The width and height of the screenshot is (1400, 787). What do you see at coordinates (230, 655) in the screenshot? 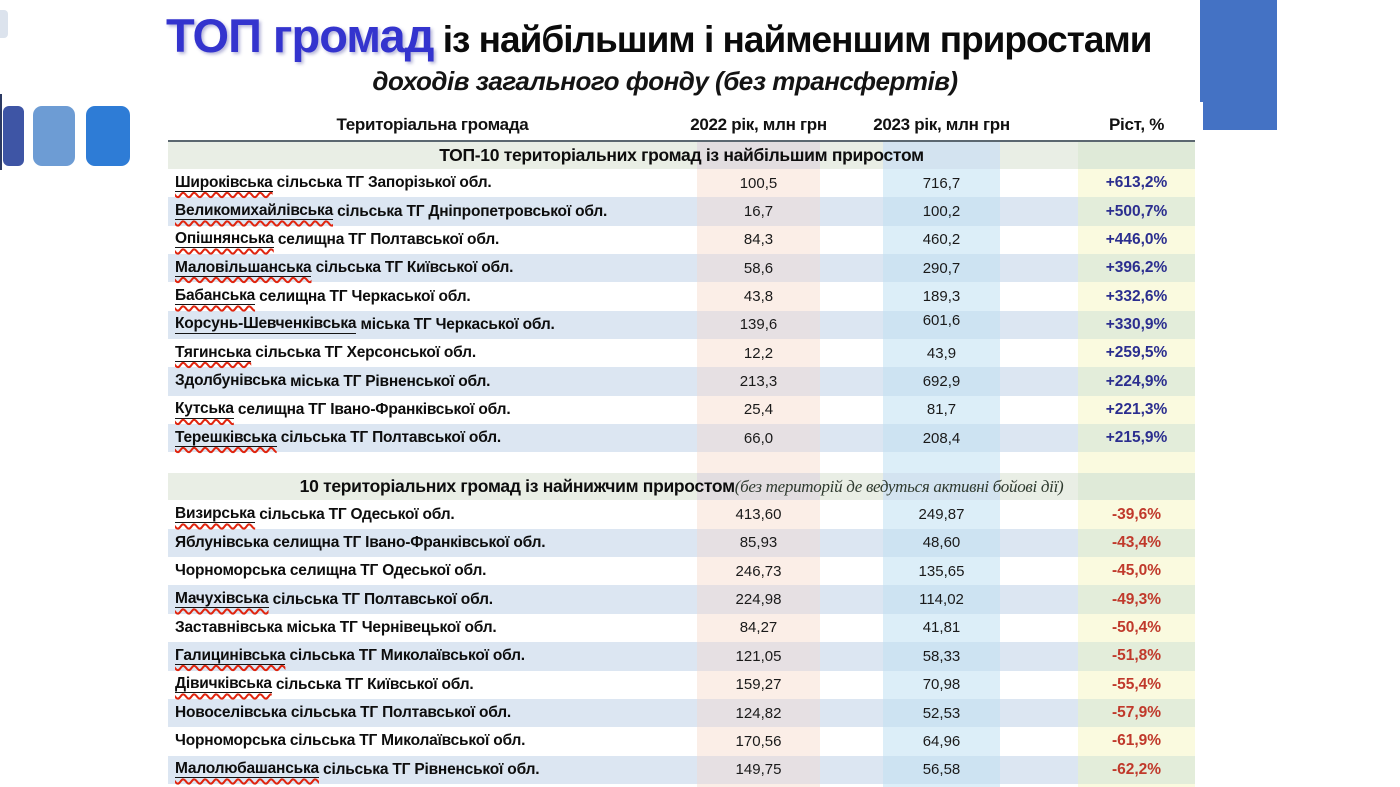
I see `community-first-word: Галицинівська` at bounding box center [230, 655].